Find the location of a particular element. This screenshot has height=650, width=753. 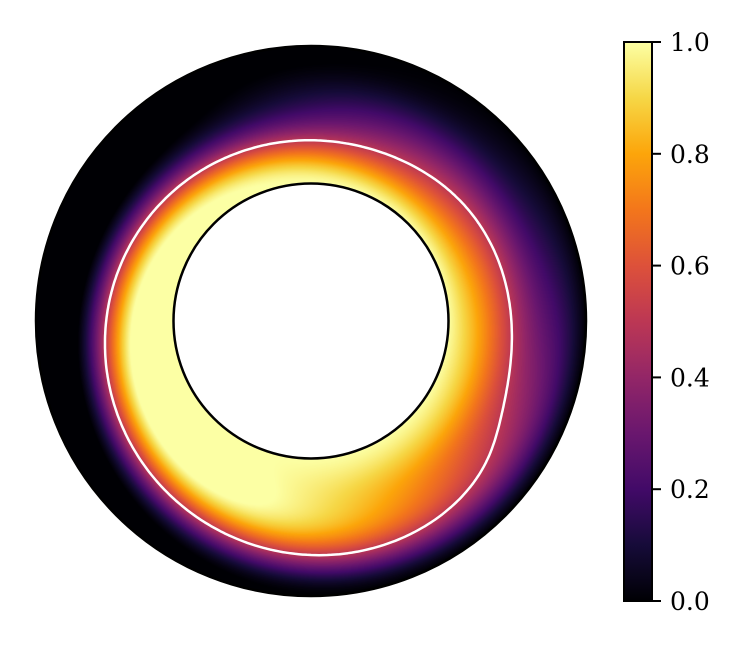

colorbar-ticks: 0.0 0.2 0.4 0.6 0.8 1.0 is located at coordinates (681, 322).